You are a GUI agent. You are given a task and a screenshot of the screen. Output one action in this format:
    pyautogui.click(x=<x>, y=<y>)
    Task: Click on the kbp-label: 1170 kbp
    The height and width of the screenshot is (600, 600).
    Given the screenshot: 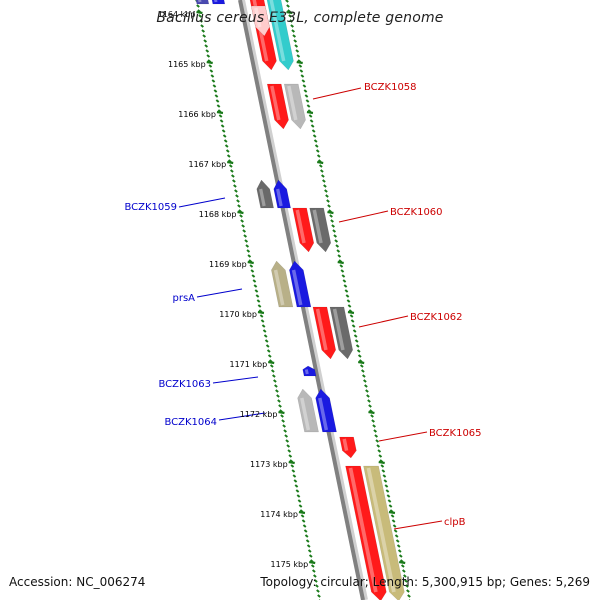 What is the action you would take?
    pyautogui.click(x=238, y=314)
    